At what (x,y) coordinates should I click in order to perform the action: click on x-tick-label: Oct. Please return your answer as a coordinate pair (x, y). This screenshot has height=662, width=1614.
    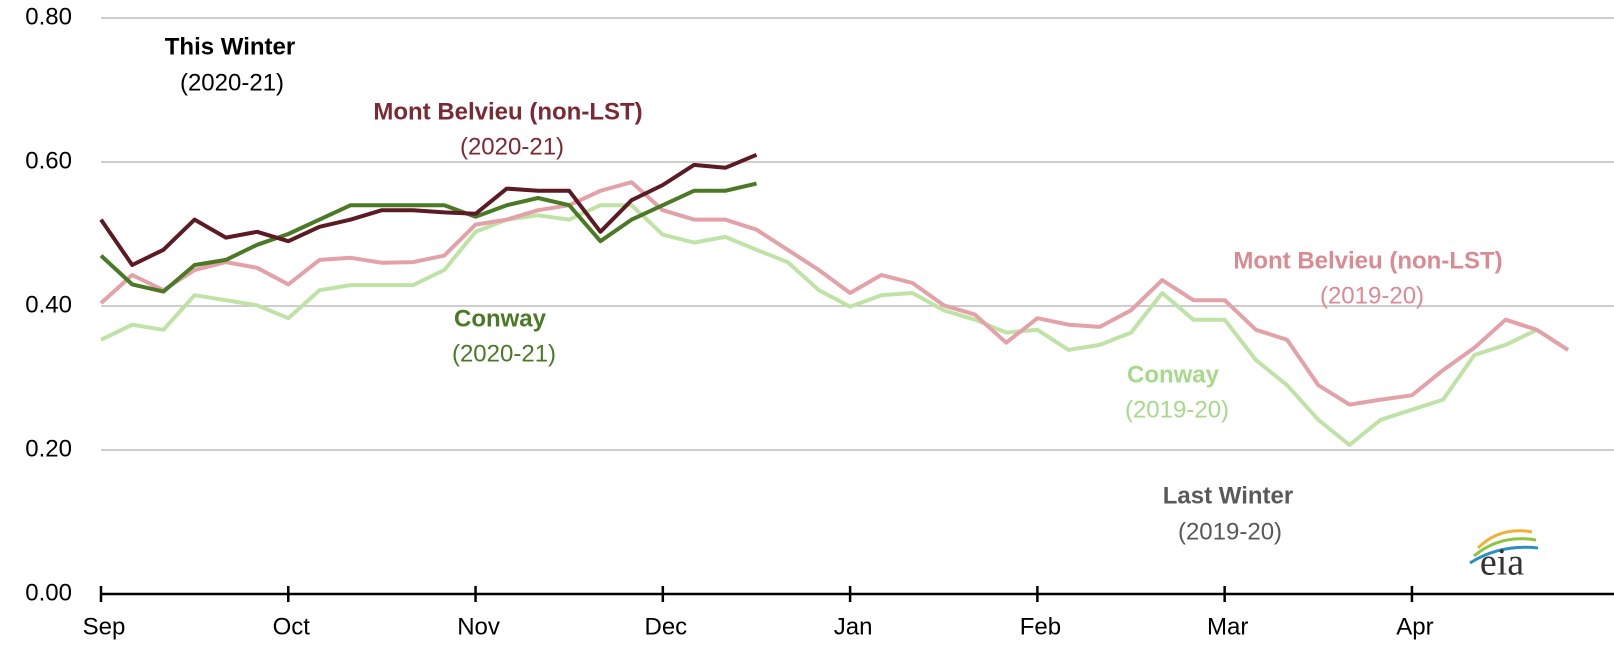
    Looking at the image, I should click on (292, 626).